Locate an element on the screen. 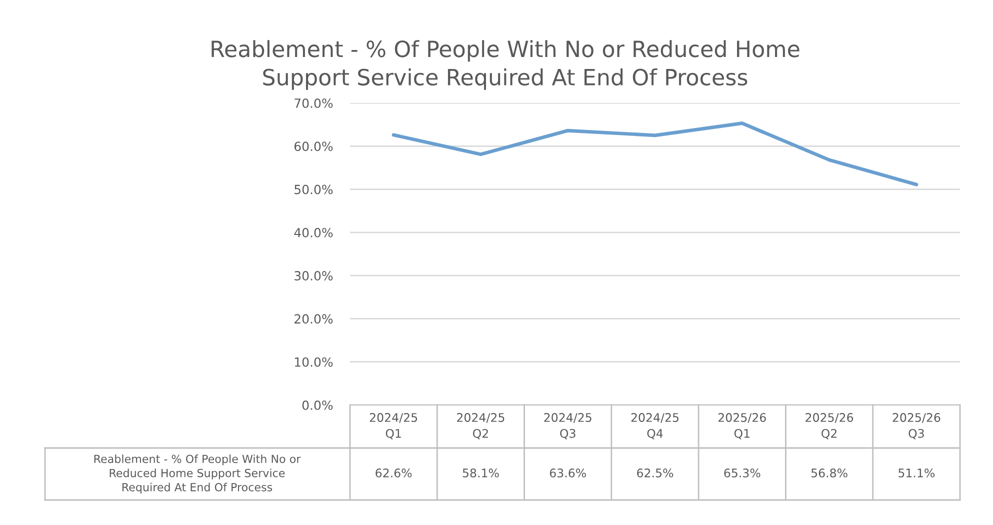 This screenshot has height=525, width=993. text: 56.8% is located at coordinates (829, 473).